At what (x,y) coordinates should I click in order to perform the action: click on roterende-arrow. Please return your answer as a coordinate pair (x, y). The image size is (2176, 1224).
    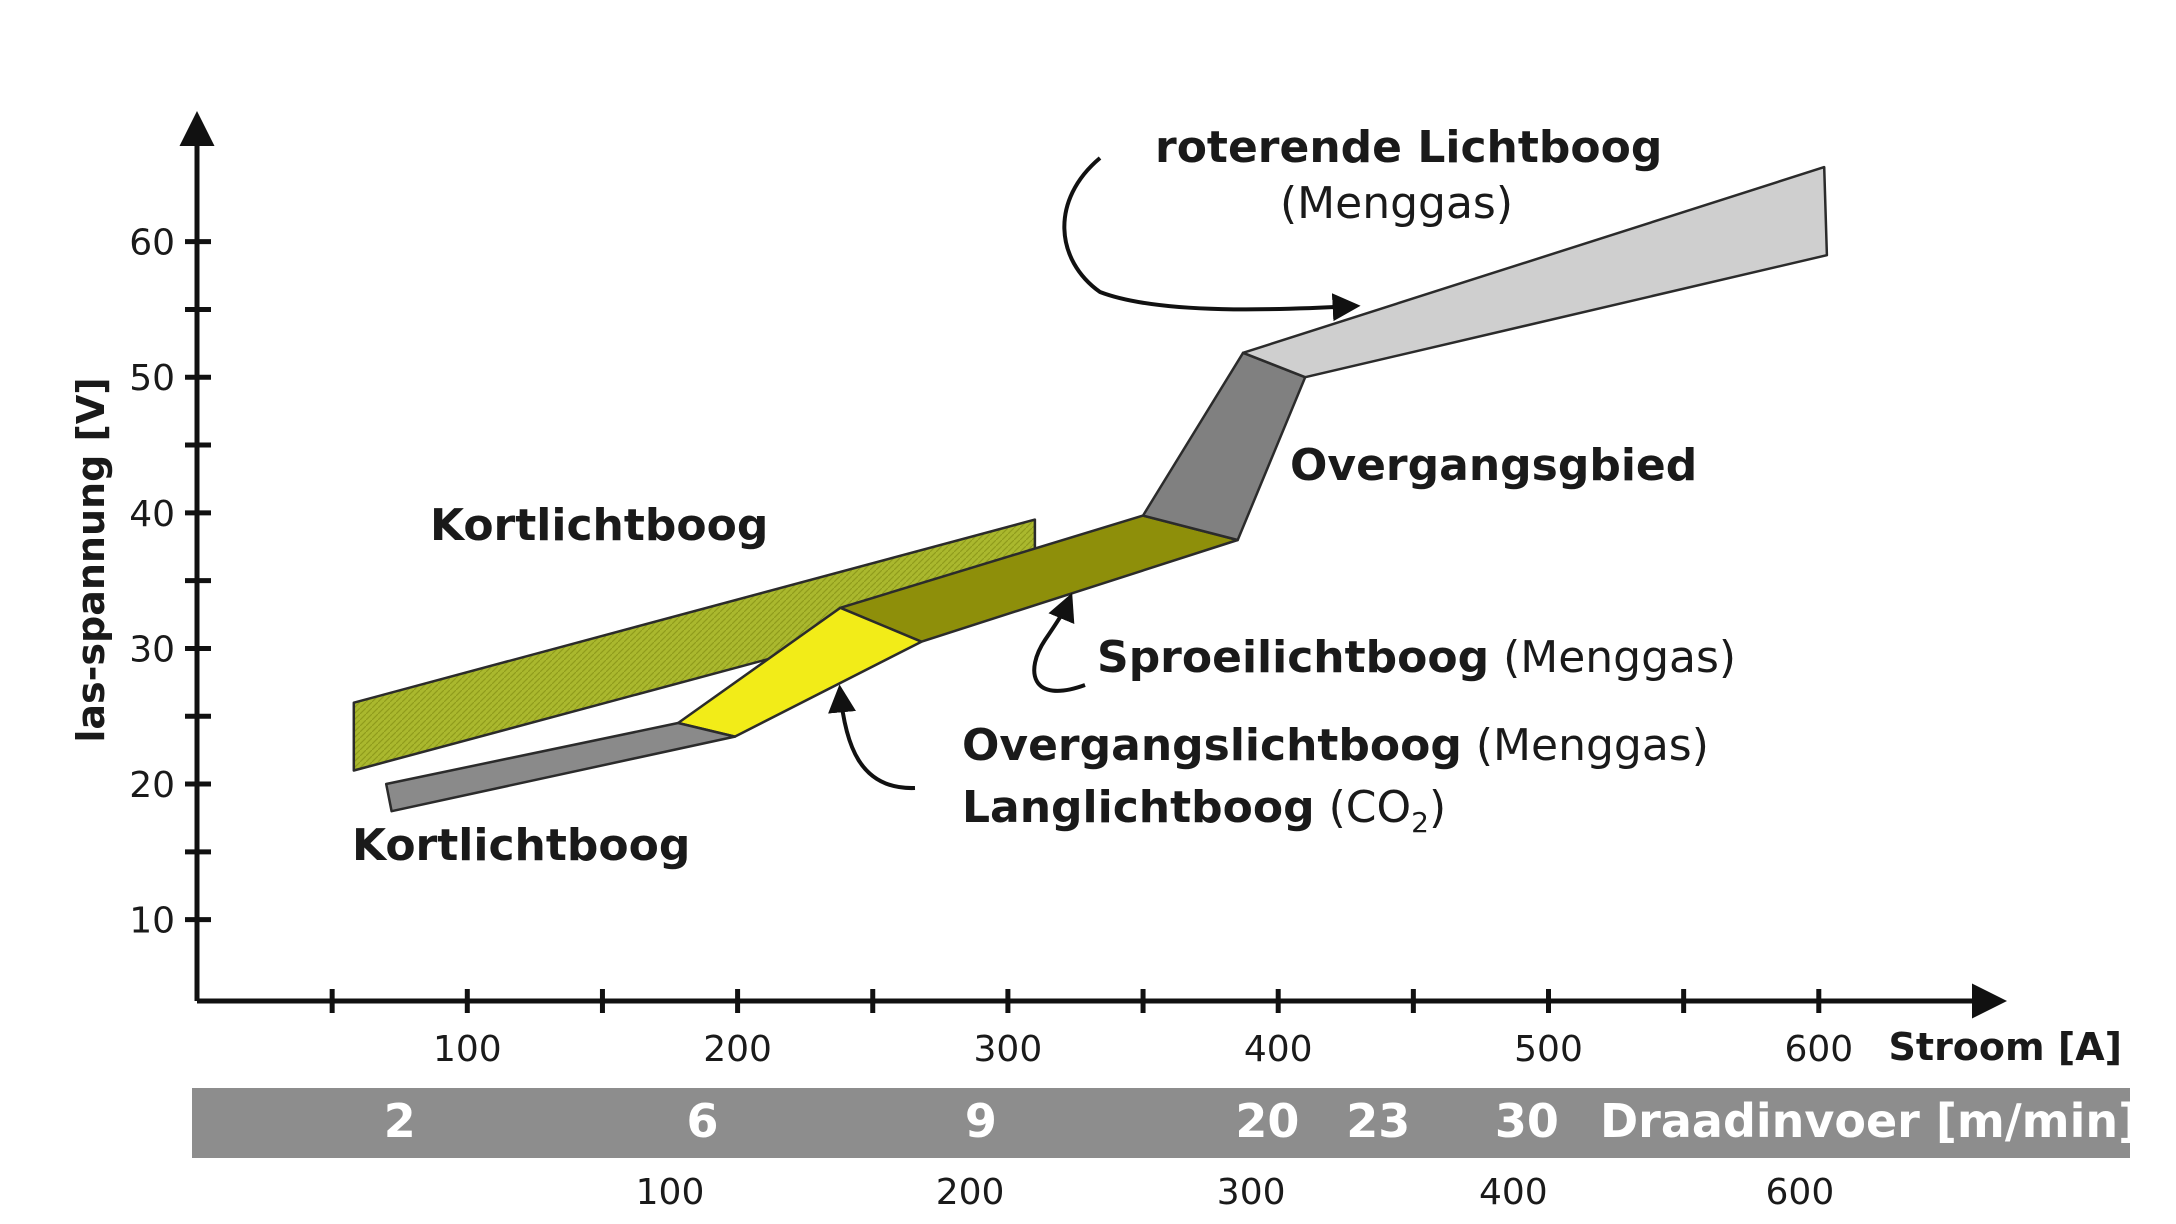
    Looking at the image, I should click on (1211, 239).